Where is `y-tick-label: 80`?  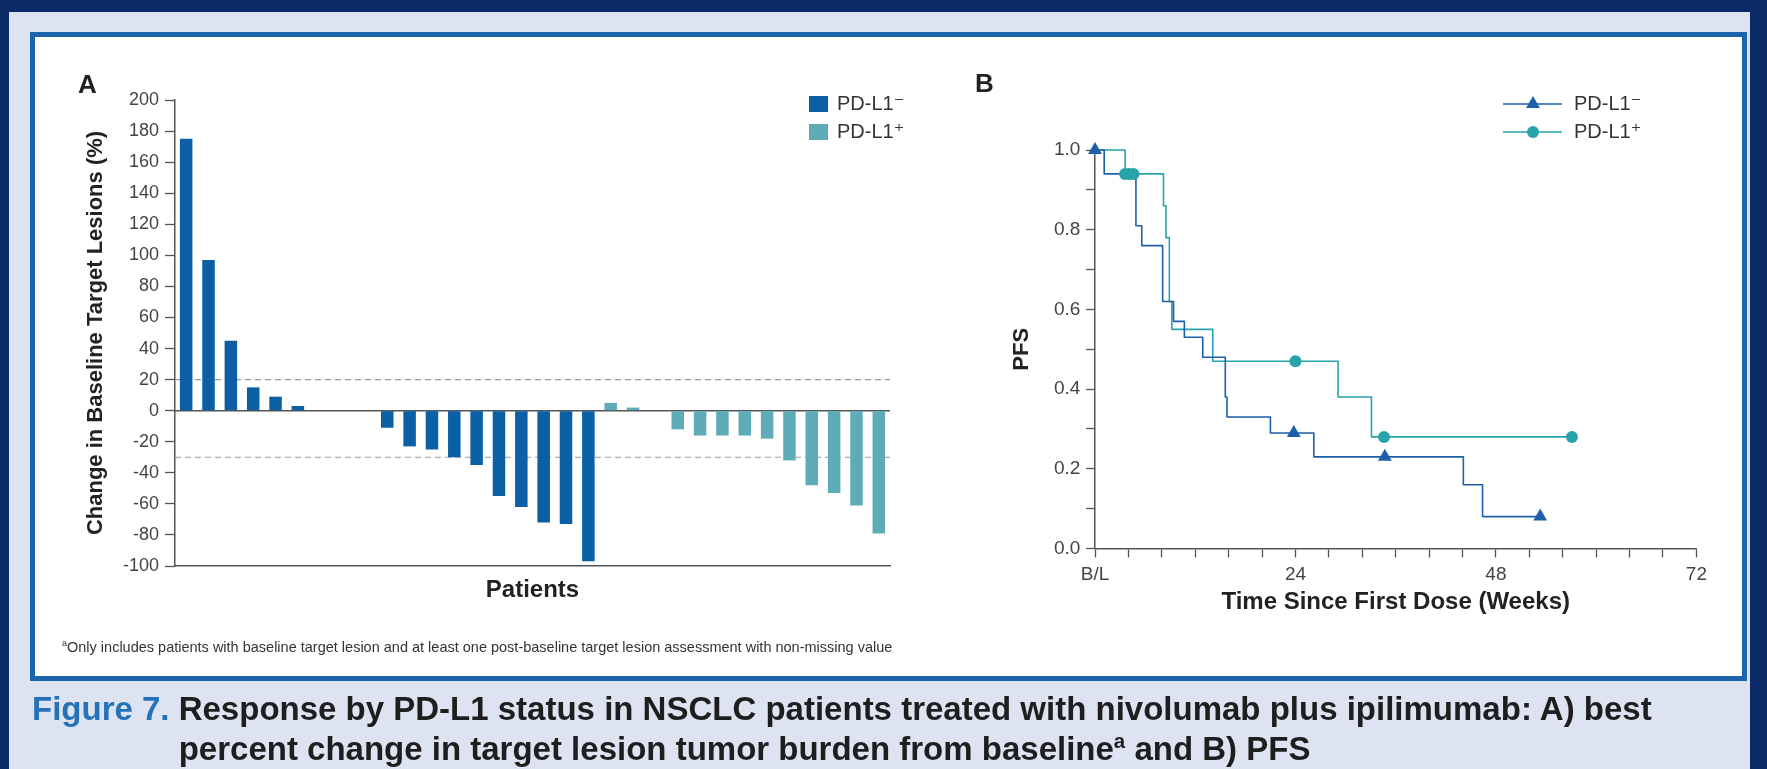 y-tick-label: 80 is located at coordinates (148, 285).